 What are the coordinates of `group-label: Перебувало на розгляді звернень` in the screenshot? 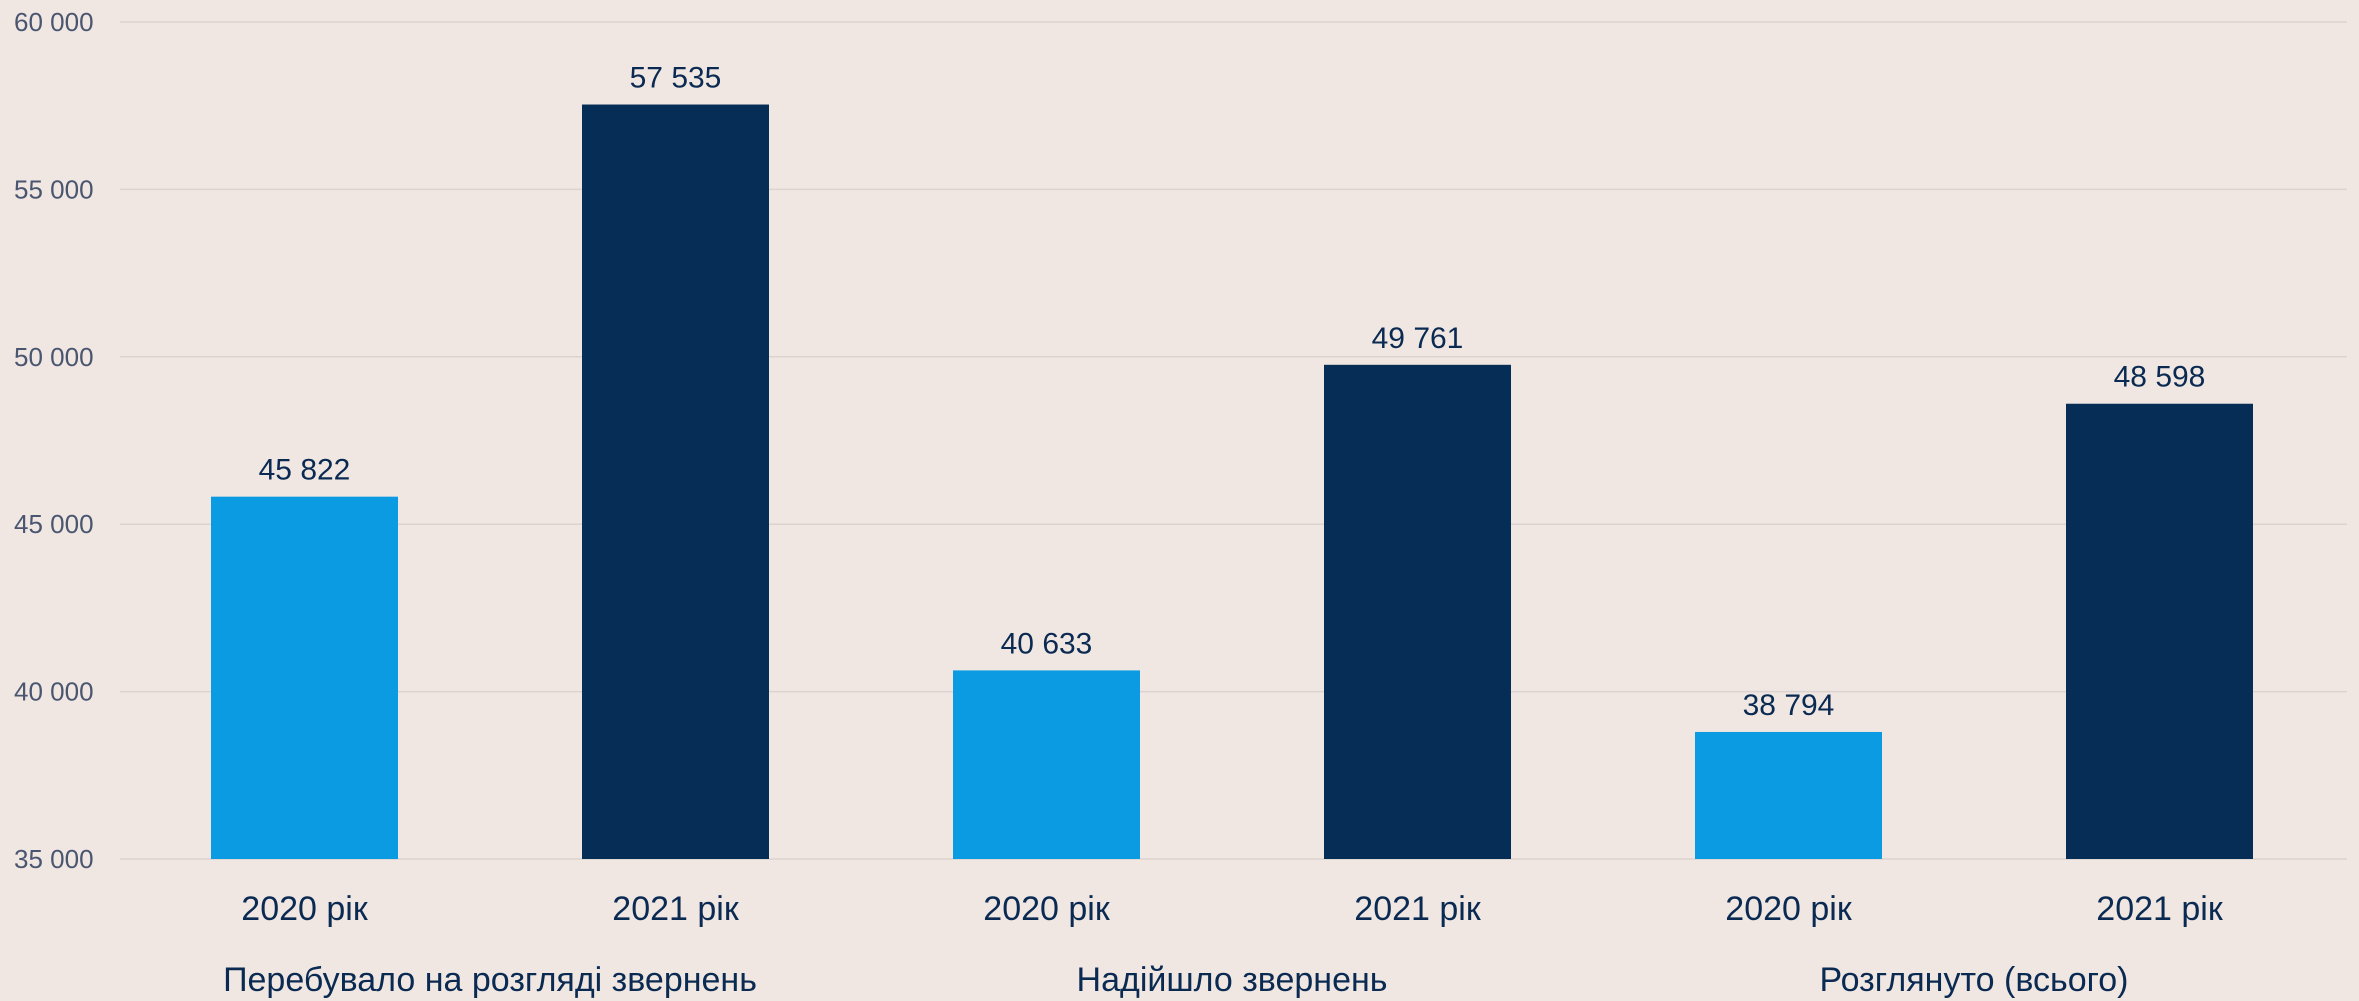 It's located at (490, 980).